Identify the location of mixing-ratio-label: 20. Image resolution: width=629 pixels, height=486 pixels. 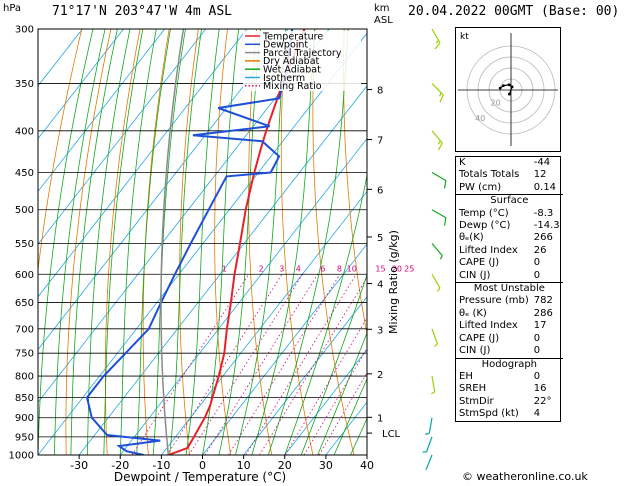
(397, 268).